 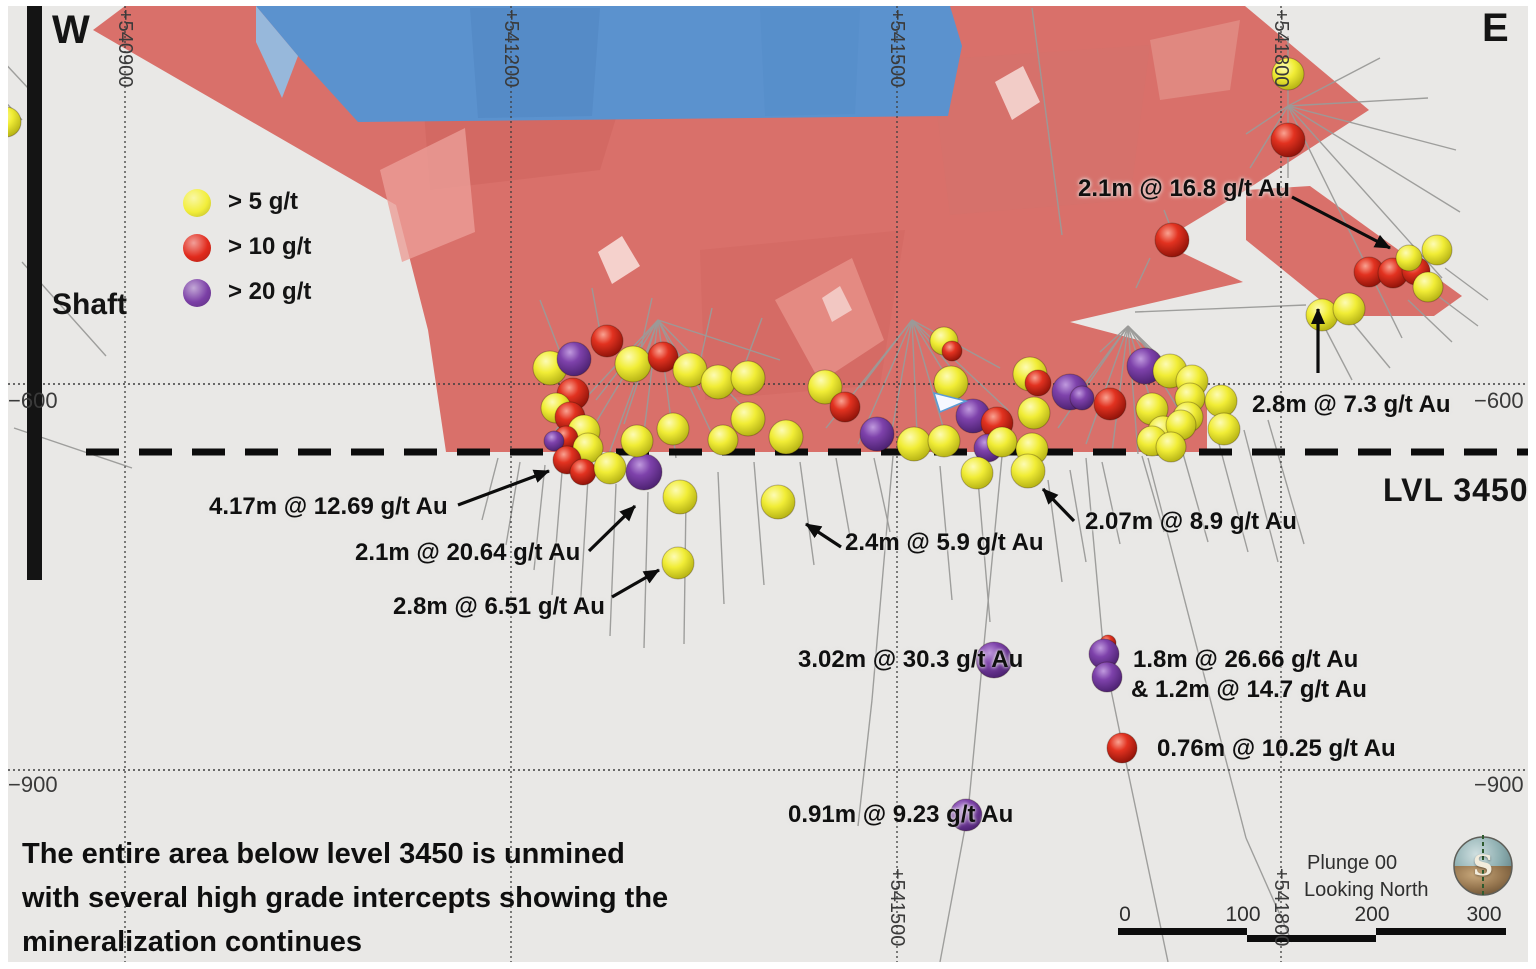 What do you see at coordinates (609, 64) in the screenshot?
I see `pit-shape-blue` at bounding box center [609, 64].